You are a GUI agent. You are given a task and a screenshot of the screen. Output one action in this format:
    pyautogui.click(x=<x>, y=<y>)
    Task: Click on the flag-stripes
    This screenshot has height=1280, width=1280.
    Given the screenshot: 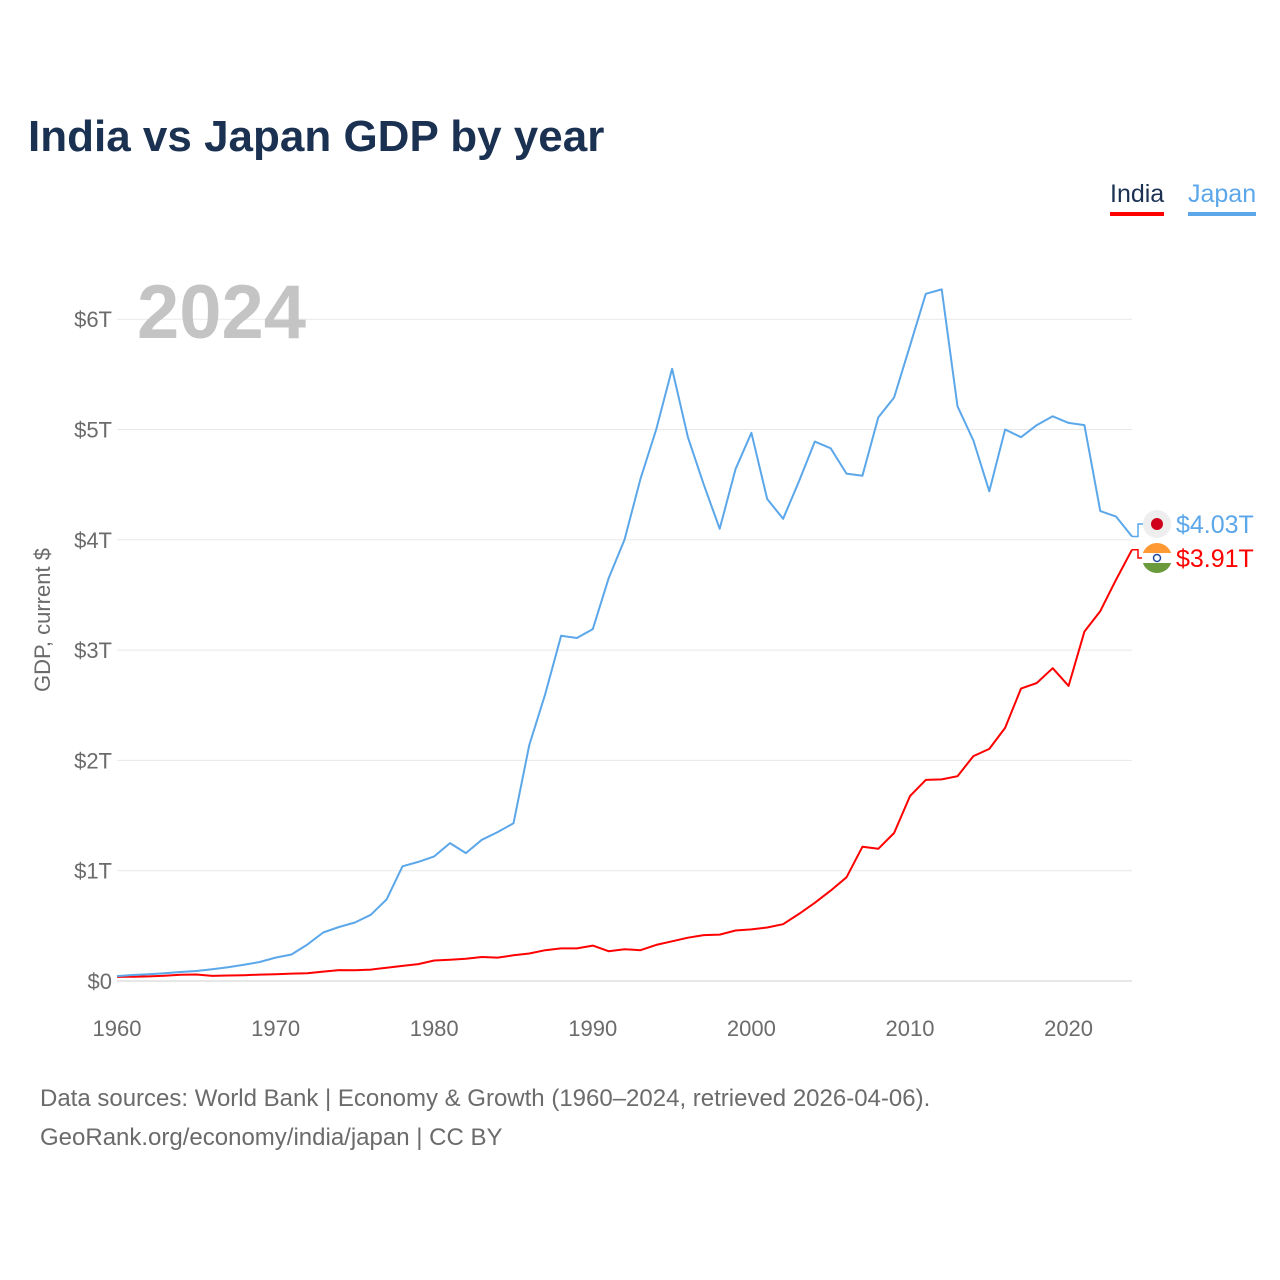 What is the action you would take?
    pyautogui.click(x=1157, y=558)
    